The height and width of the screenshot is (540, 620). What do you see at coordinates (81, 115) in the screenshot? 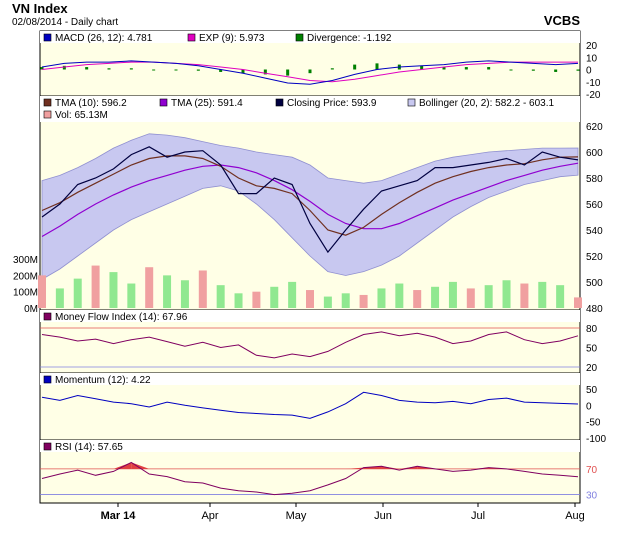
I see `legend-label: Vol: 65.13M` at bounding box center [81, 115].